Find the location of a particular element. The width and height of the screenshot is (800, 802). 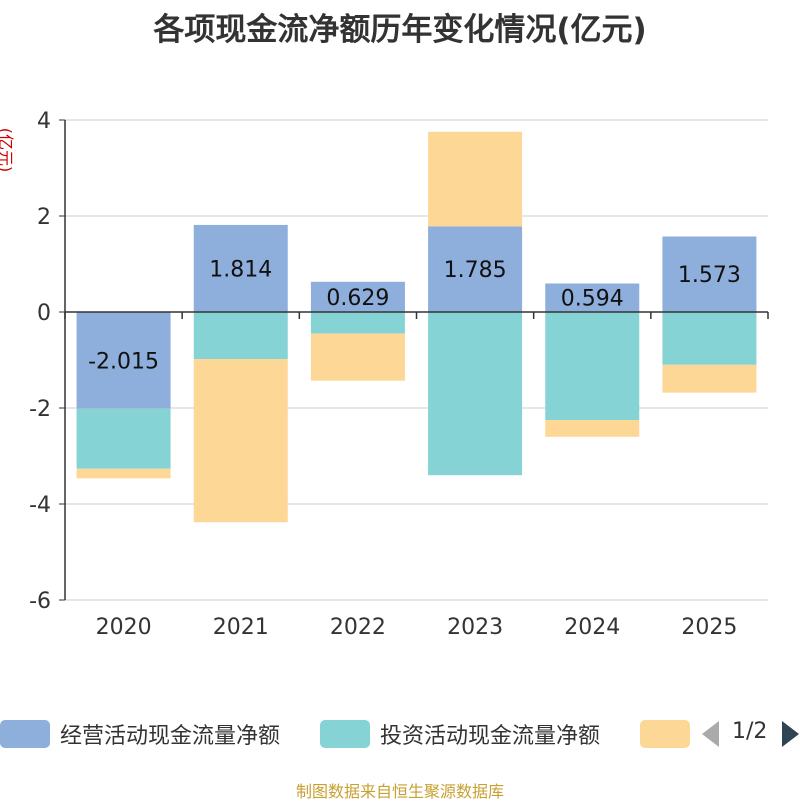

legend: 经营活动现金流量净额 投资活动现金流量净额 is located at coordinates (400, 736).